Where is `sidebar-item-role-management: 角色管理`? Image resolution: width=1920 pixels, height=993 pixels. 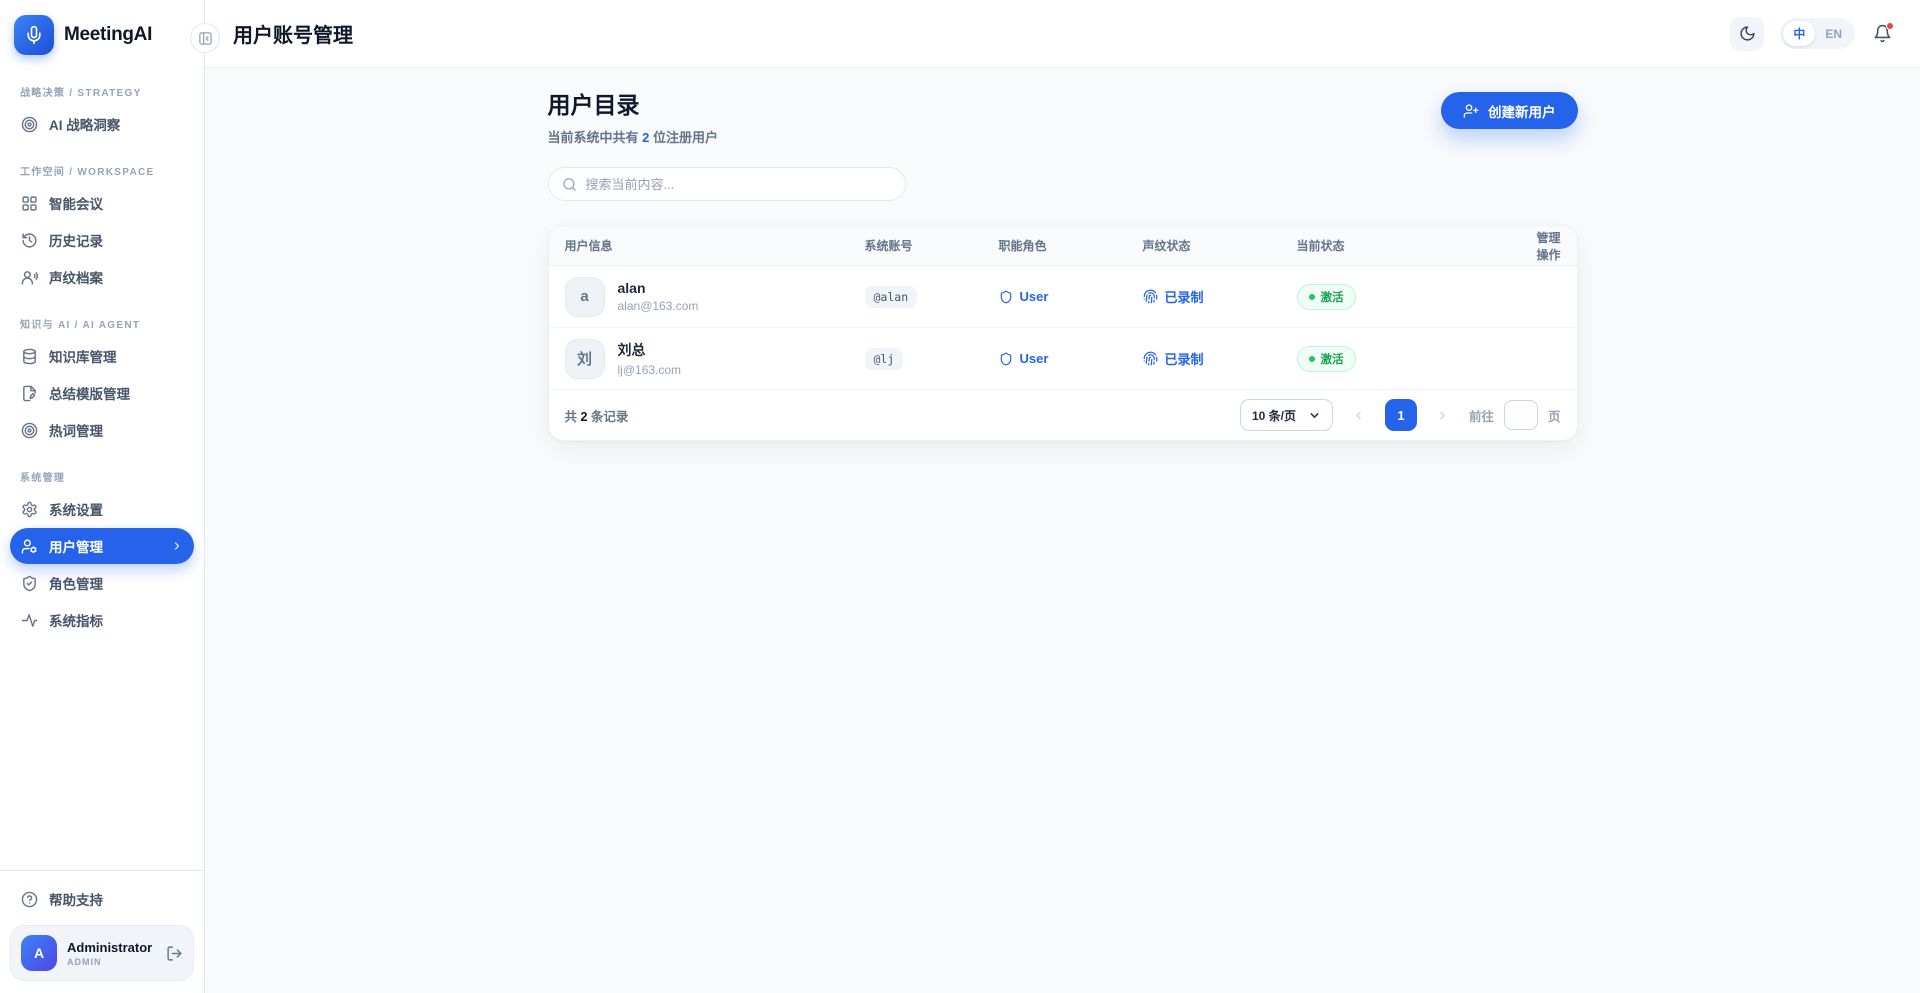
sidebar-item-role-management: 角色管理 is located at coordinates (102, 583).